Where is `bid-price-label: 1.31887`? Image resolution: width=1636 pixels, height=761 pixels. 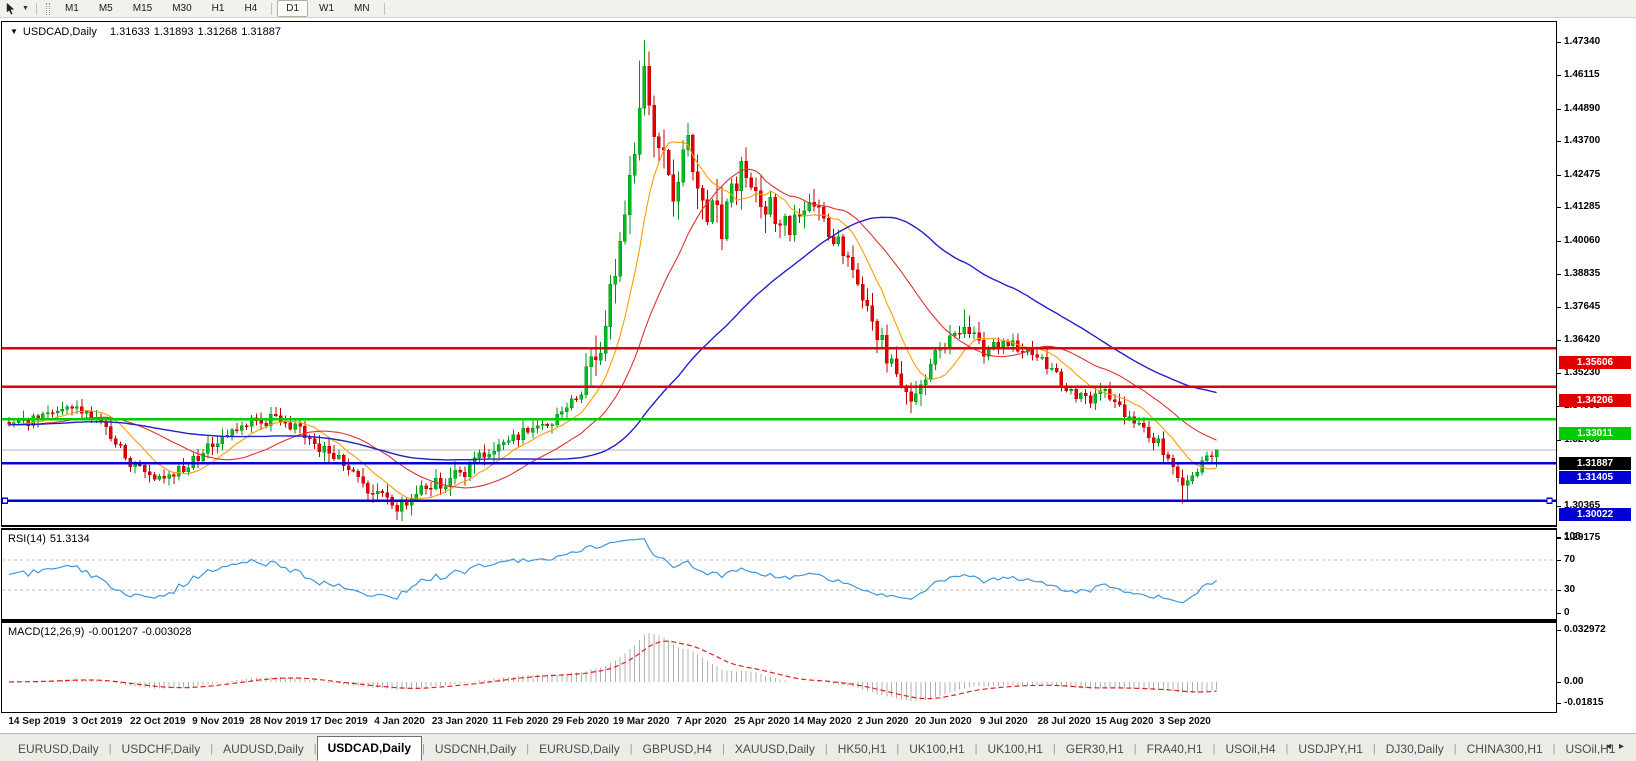 bid-price-label: 1.31887 is located at coordinates (1595, 463).